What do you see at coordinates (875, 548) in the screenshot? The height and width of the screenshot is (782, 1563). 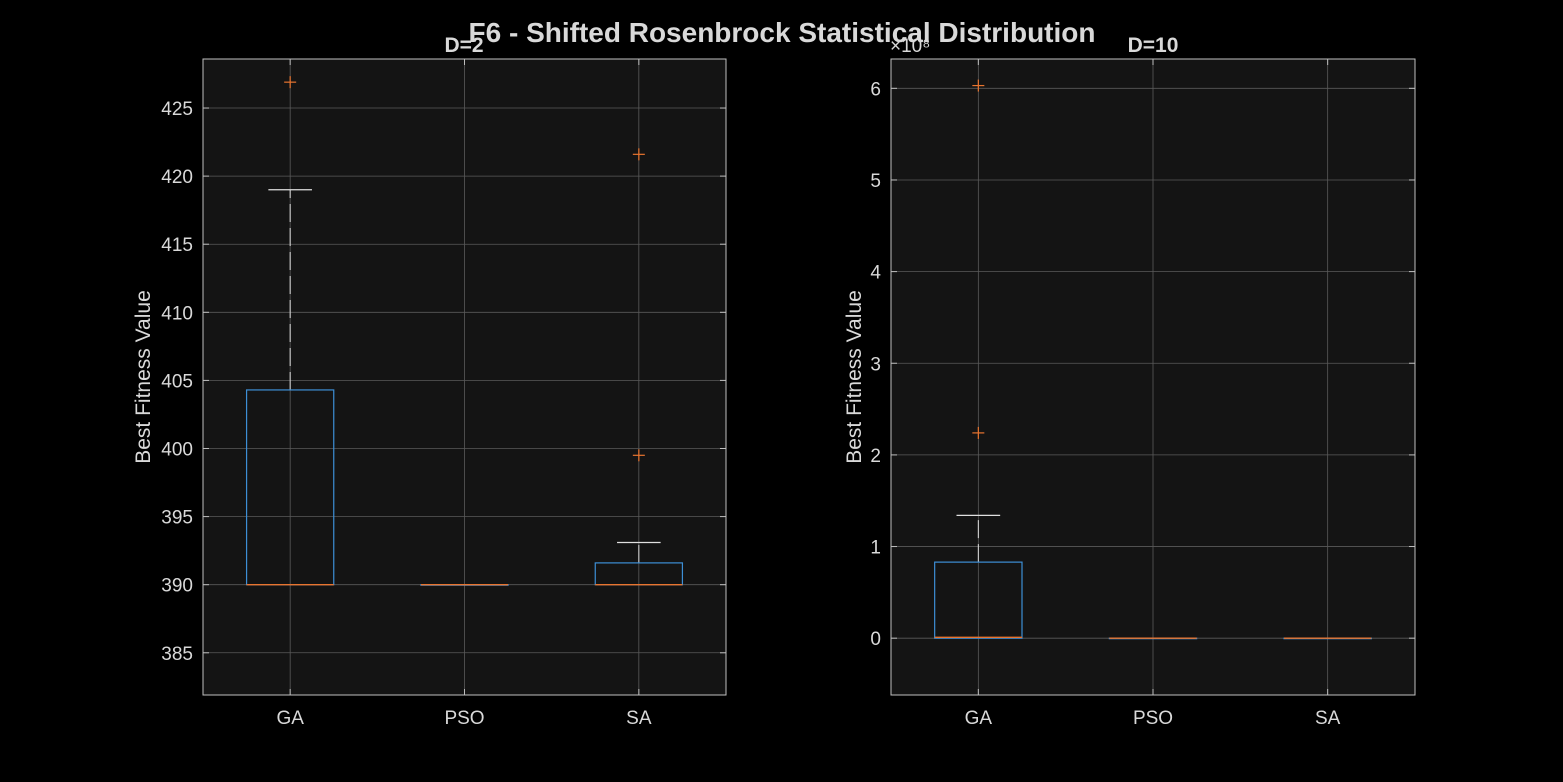 I see `y-tick-label: 1` at bounding box center [875, 548].